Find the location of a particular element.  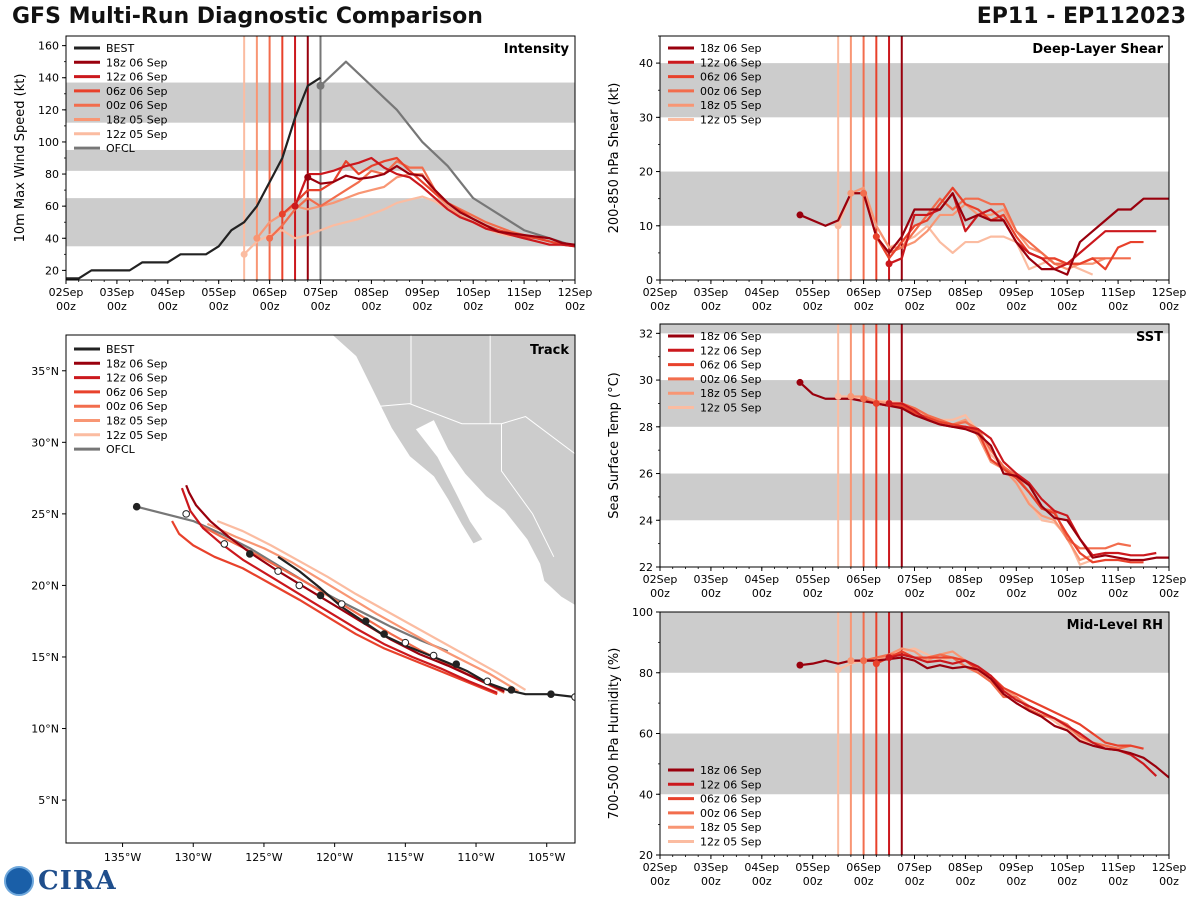

x-tick-label: 06Sep is located at coordinates (863, 292).